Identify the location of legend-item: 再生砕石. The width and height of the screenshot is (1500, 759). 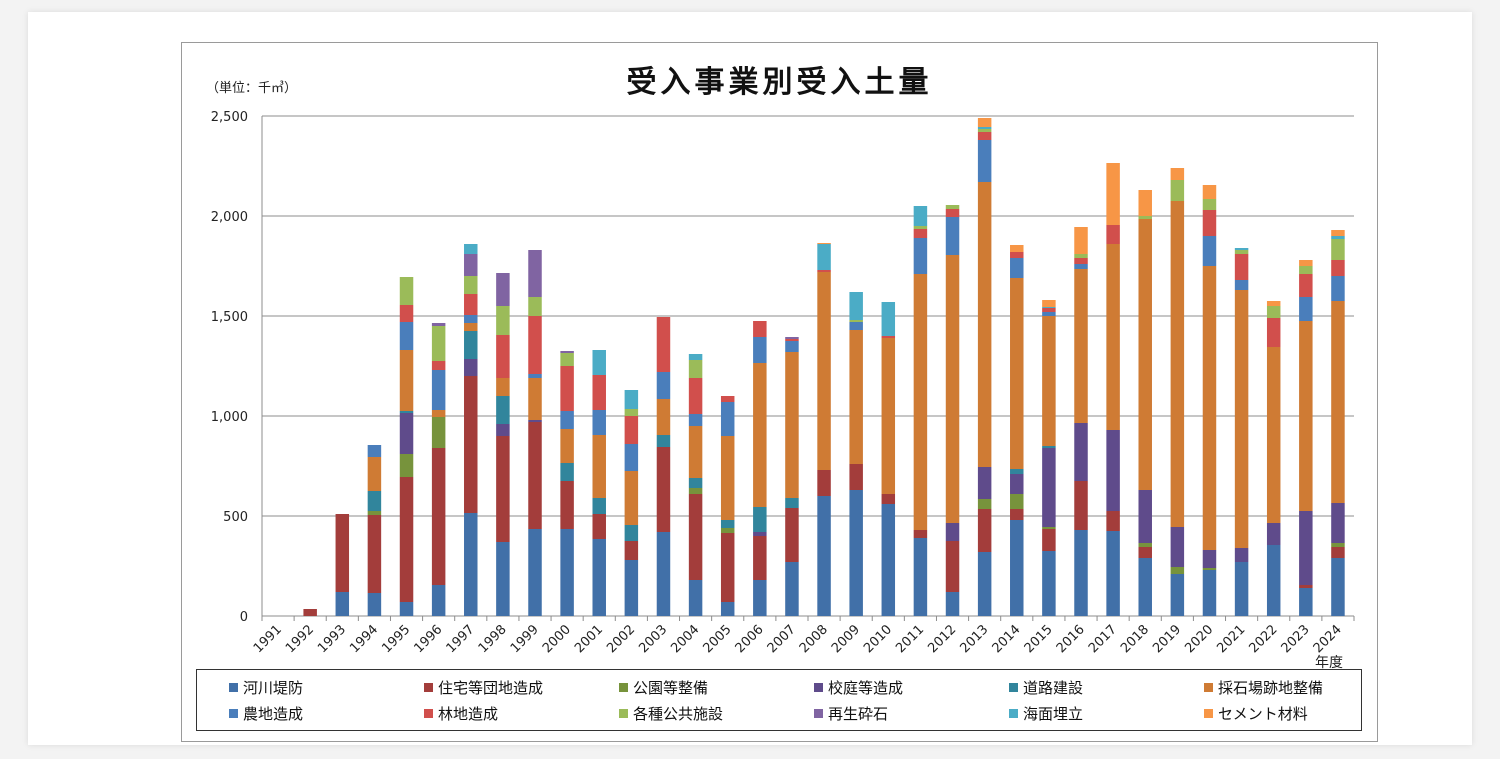
(851, 713).